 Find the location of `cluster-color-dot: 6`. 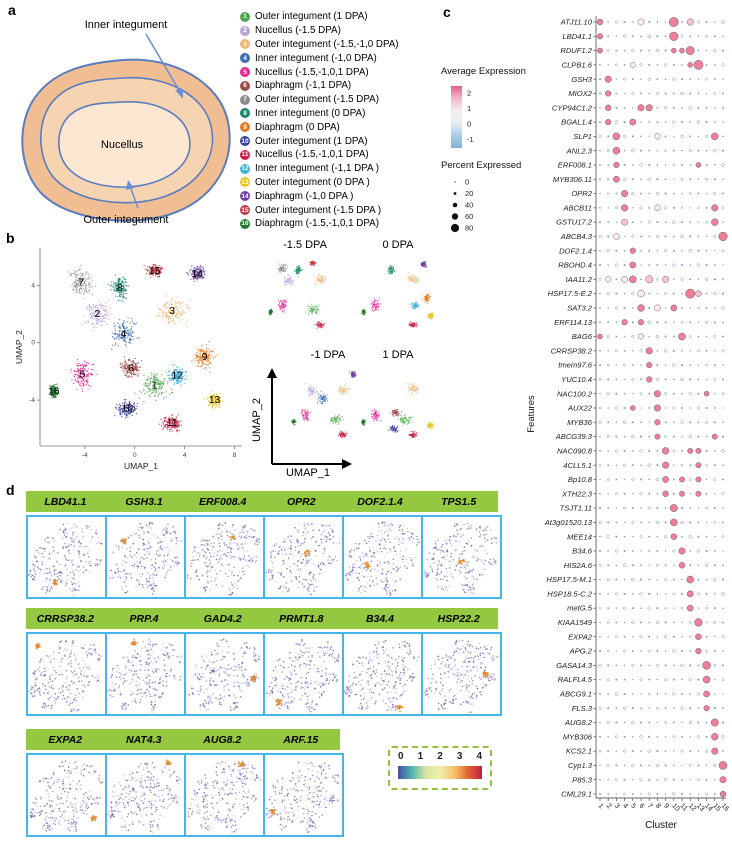

cluster-color-dot: 6 is located at coordinates (245, 85).